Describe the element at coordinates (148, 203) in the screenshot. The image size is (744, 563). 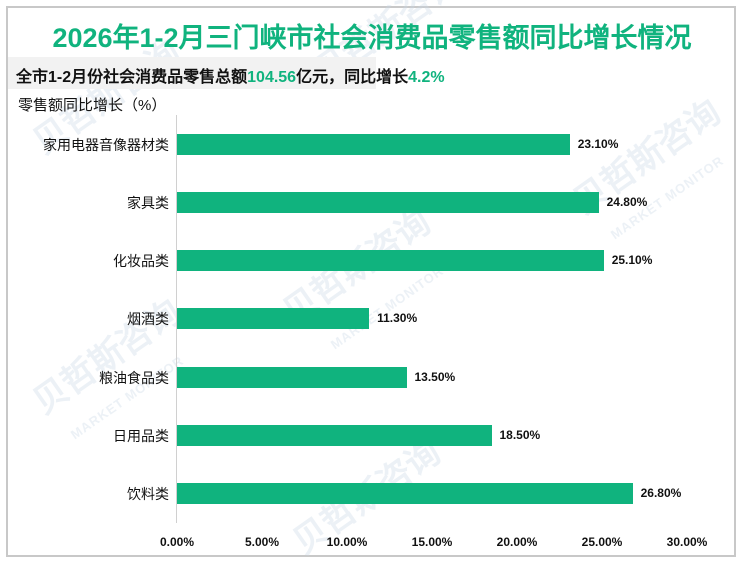
I see `category-label: 家具类` at that location.